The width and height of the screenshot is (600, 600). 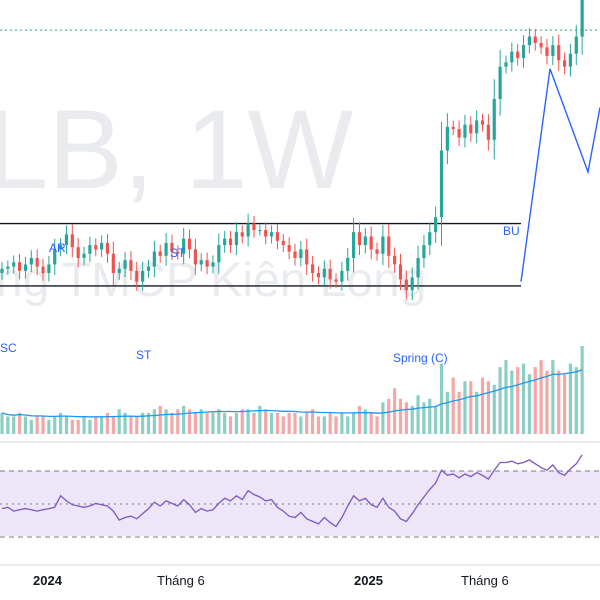 I want to click on annotation-st-lower: ST, so click(x=144, y=355).